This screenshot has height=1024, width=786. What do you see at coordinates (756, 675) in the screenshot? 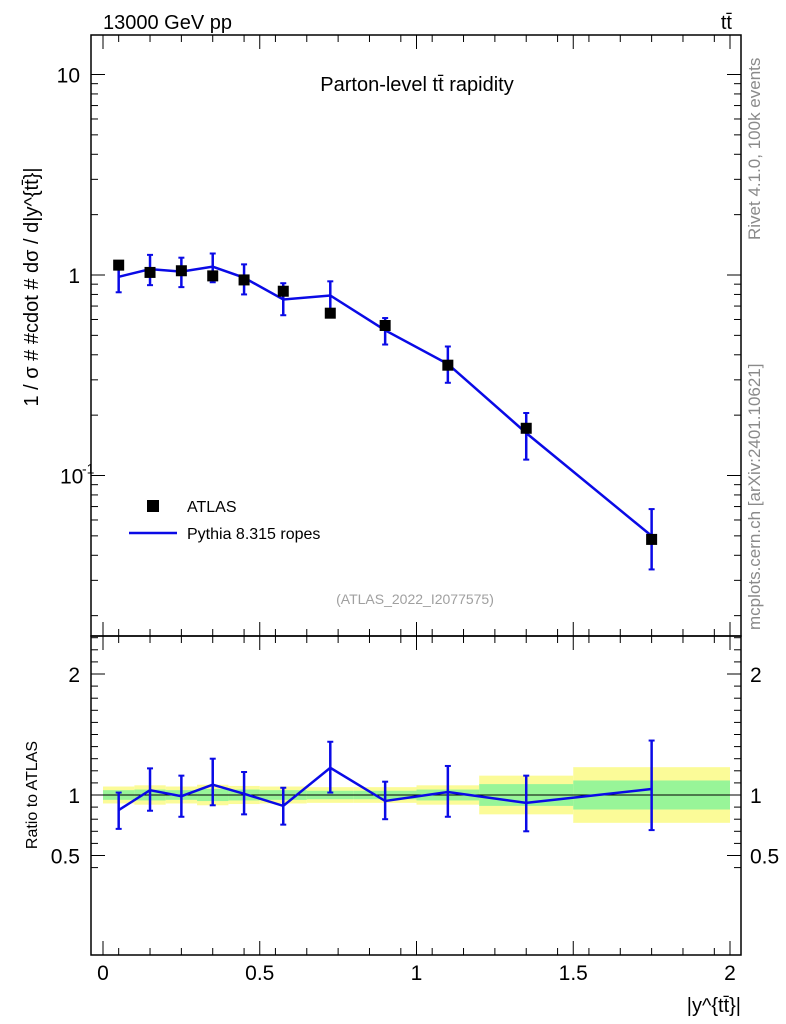
I see `ratio-y-tick-label-right: 2` at bounding box center [756, 675].